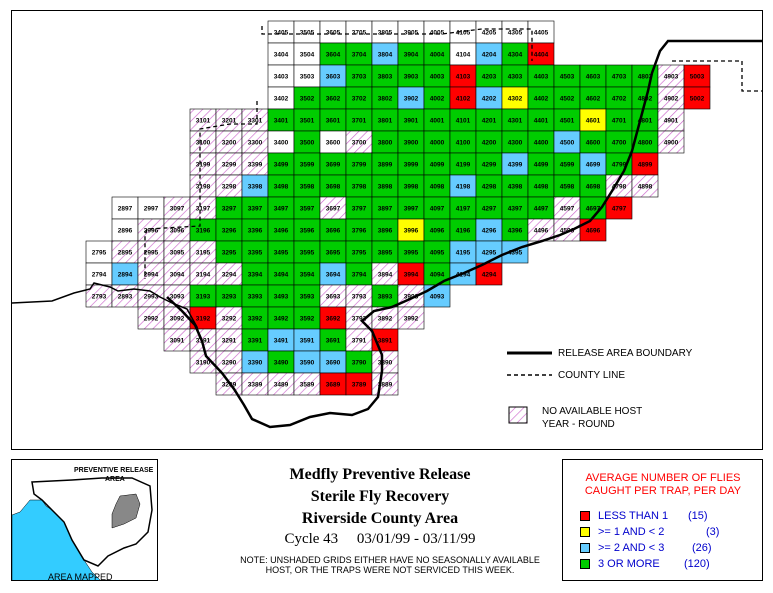  What do you see at coordinates (125, 274) in the screenshot?
I see `grid-cell-2894: 2894` at bounding box center [125, 274].